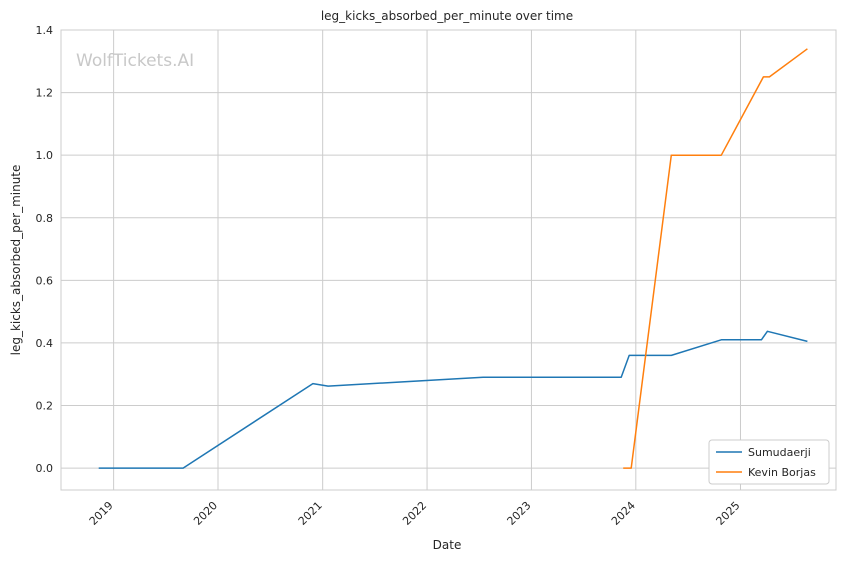 This screenshot has width=844, height=561. I want to click on legend-label-kevin-borjas: Kevin Borjas, so click(782, 472).